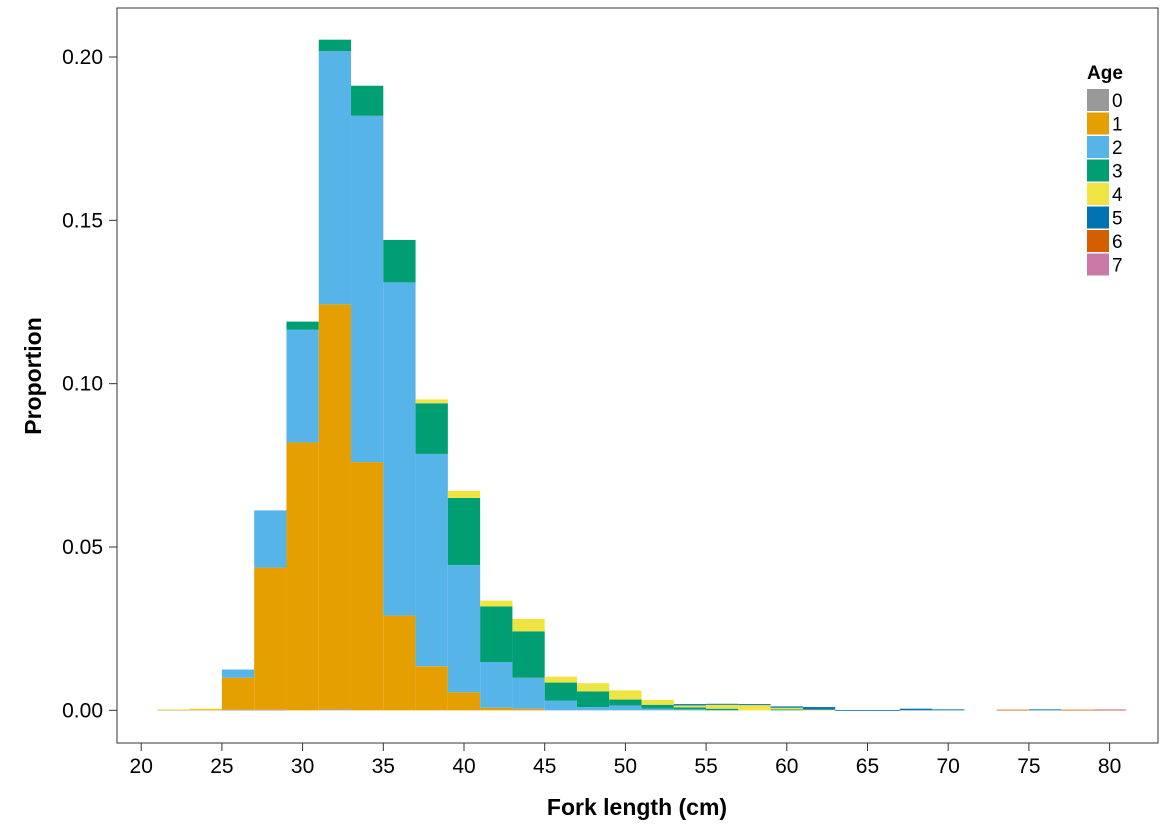 This screenshot has width=1167, height=838. Describe the element at coordinates (238, 710) in the screenshot. I see `bar-age0-bin26` at that location.